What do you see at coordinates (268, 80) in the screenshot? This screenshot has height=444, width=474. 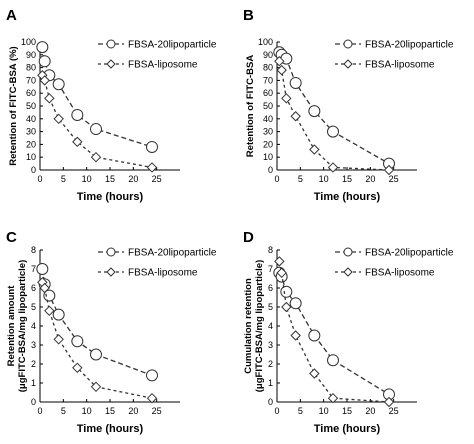 I see `y-tick-label: 70` at bounding box center [268, 80].